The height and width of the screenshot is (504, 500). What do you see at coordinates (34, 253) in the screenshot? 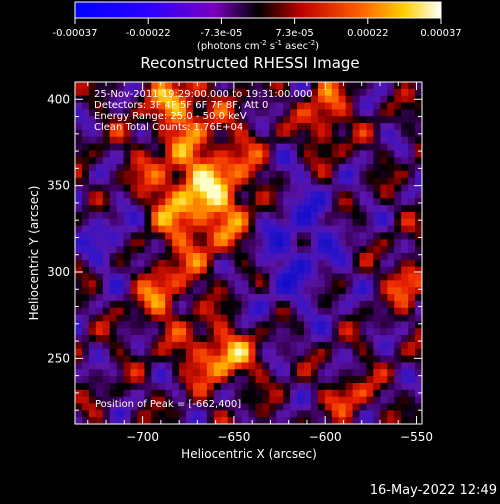
I see `y-axis-label: Heliocentric Y (arcsec)` at bounding box center [34, 253].